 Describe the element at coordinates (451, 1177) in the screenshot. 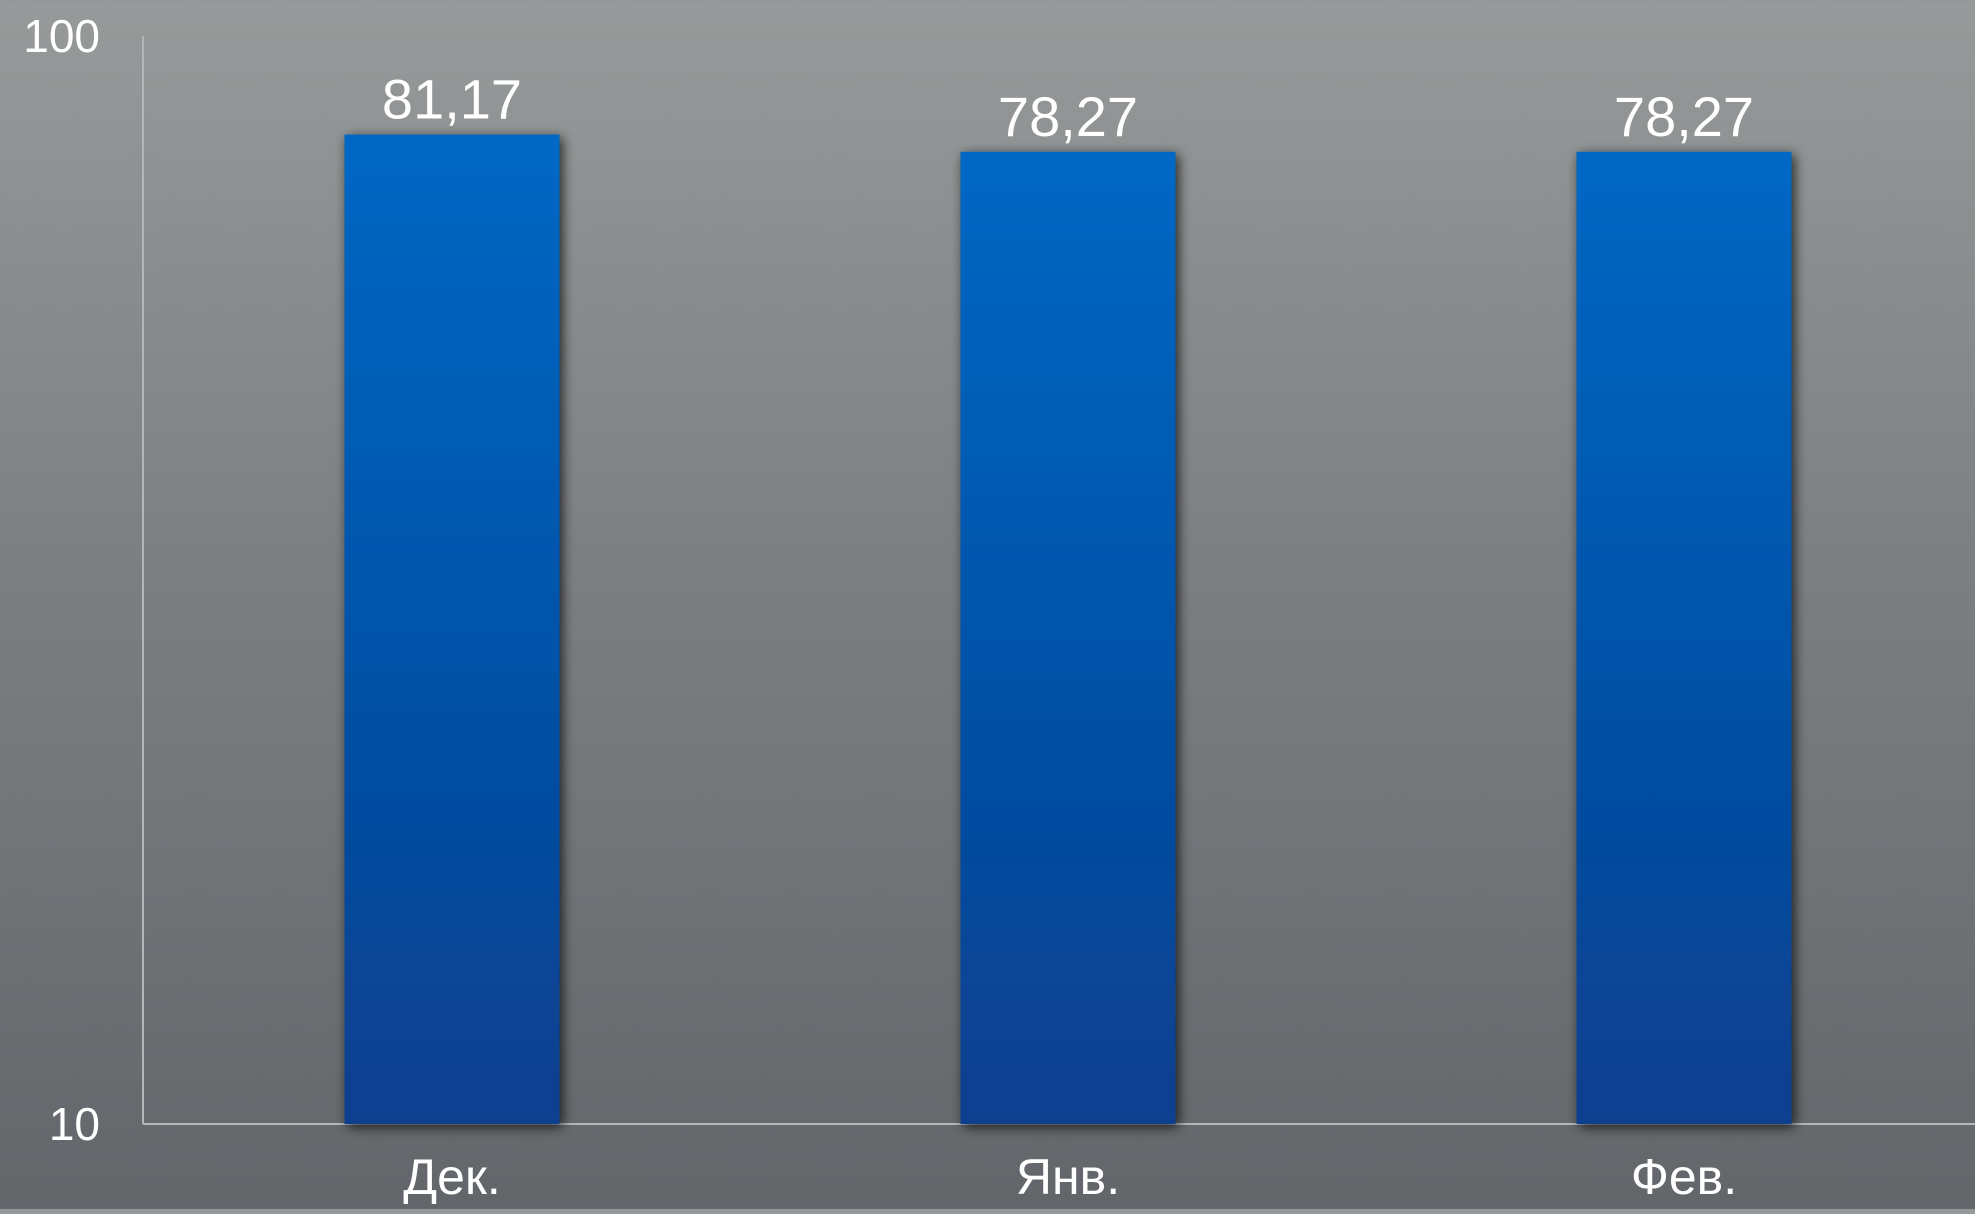

I see `x-tick-label: Дек.` at that location.